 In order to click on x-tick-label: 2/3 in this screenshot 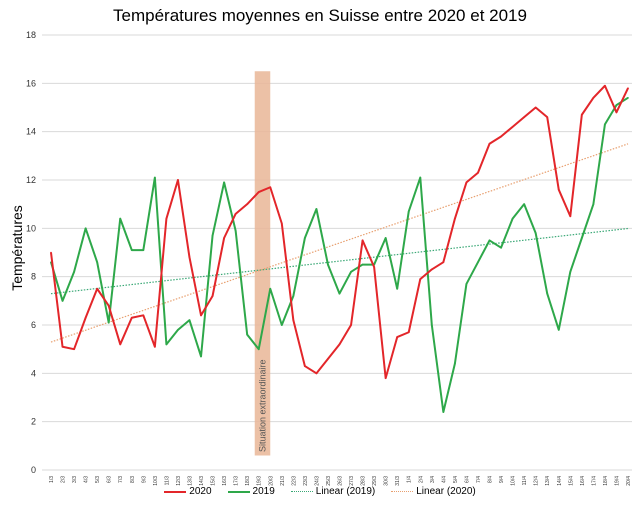, I will do `click(64, 479)`.